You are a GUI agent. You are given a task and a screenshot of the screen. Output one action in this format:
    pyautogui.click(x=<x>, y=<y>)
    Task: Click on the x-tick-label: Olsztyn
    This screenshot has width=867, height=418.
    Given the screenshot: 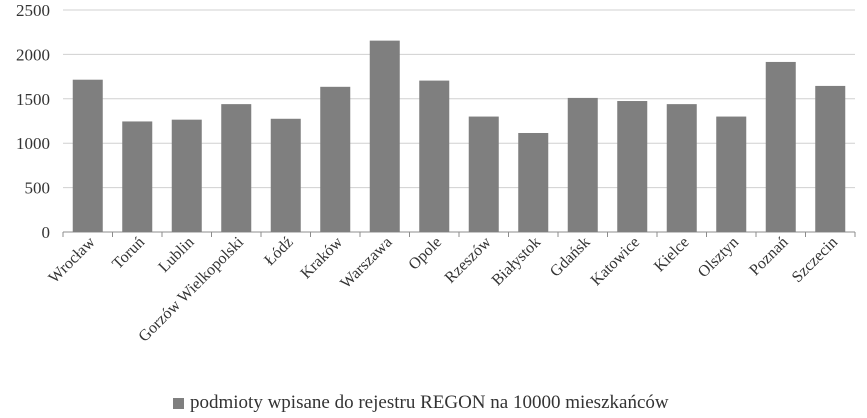 What is the action you would take?
    pyautogui.click(x=718, y=257)
    